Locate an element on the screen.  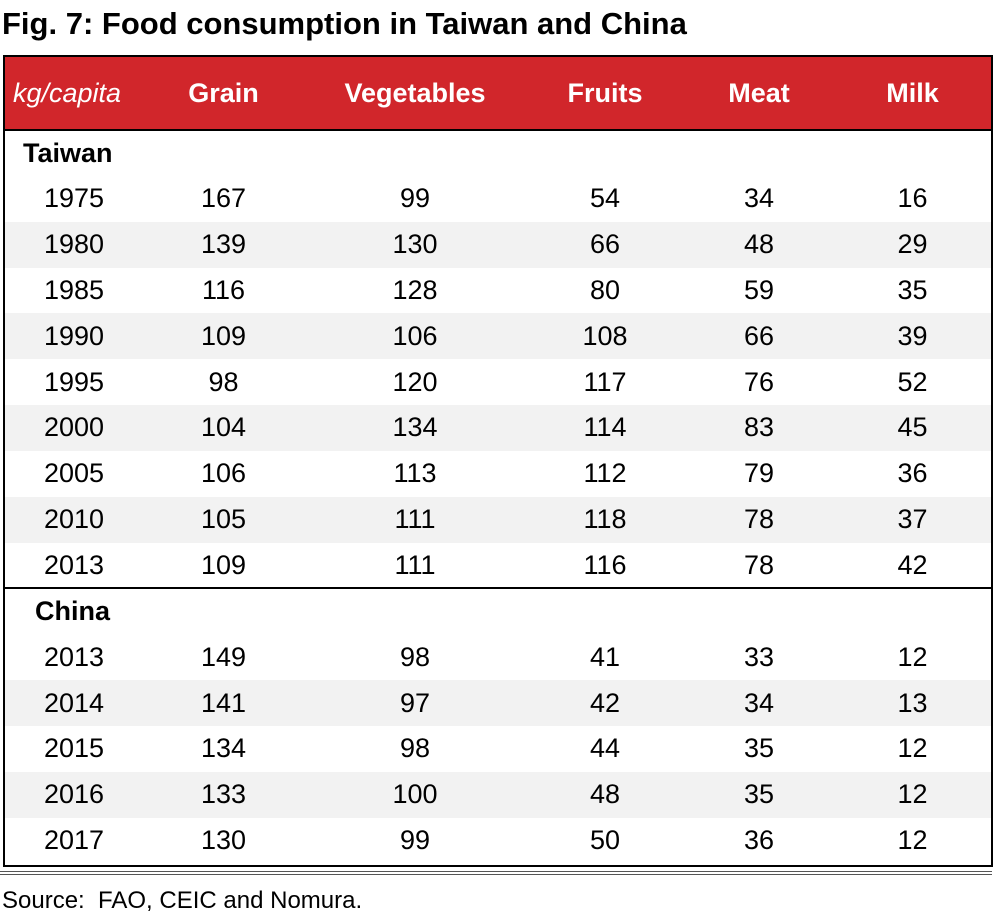
cell-milk: 35 is located at coordinates (912, 289).